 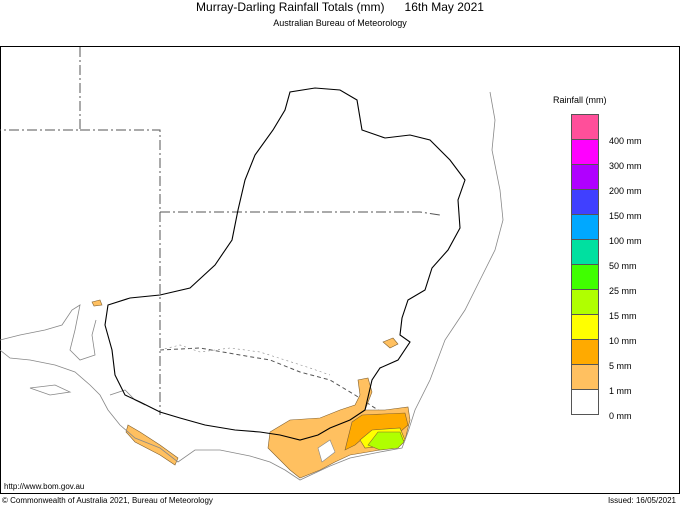 What do you see at coordinates (623, 266) in the screenshot?
I see `legend-label: 50 mm` at bounding box center [623, 266].